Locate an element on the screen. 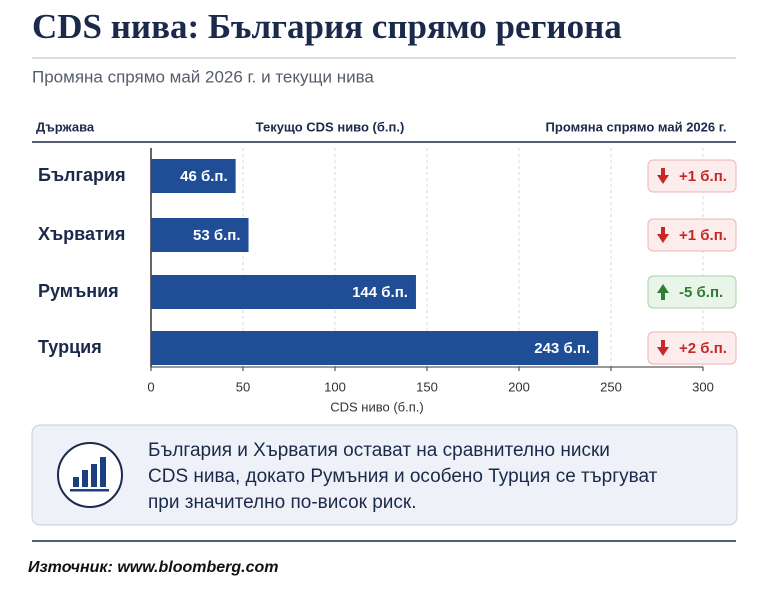 This screenshot has width=768, height=609. change-label: +2 б.п. is located at coordinates (703, 348).